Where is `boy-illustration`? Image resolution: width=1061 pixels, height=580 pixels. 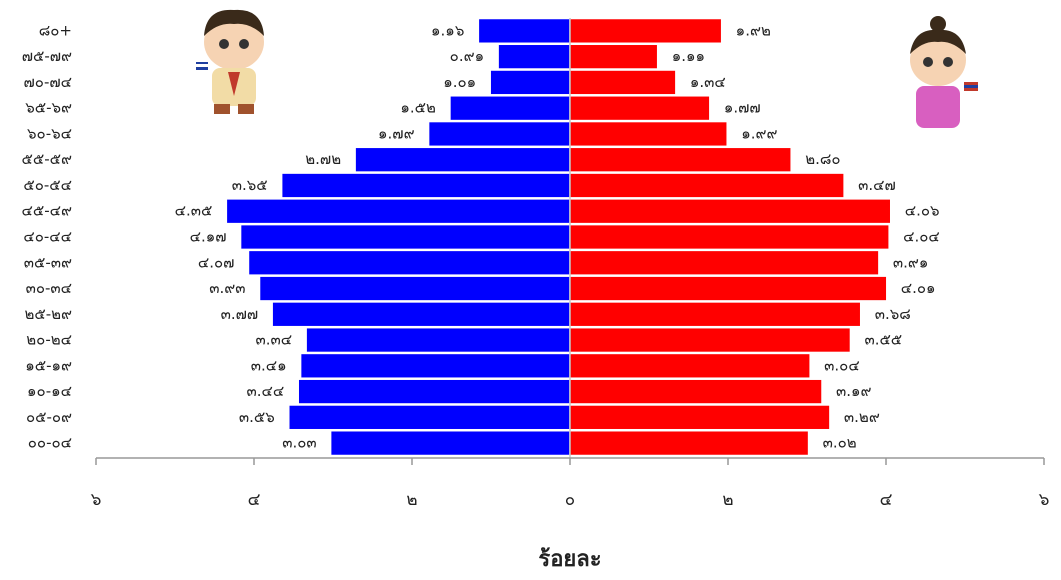 boy-illustration is located at coordinates (230, 61).